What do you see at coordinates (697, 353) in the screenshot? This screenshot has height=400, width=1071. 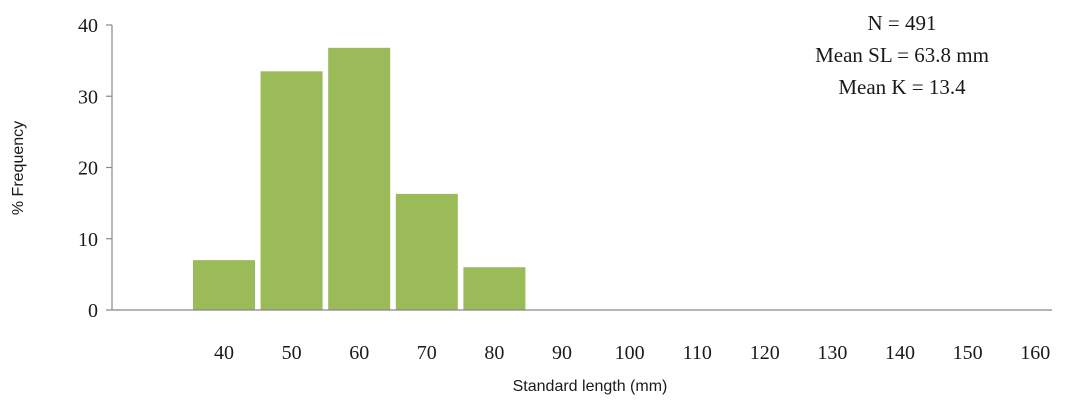 I see `x-tick-label-110: 110` at bounding box center [697, 353].